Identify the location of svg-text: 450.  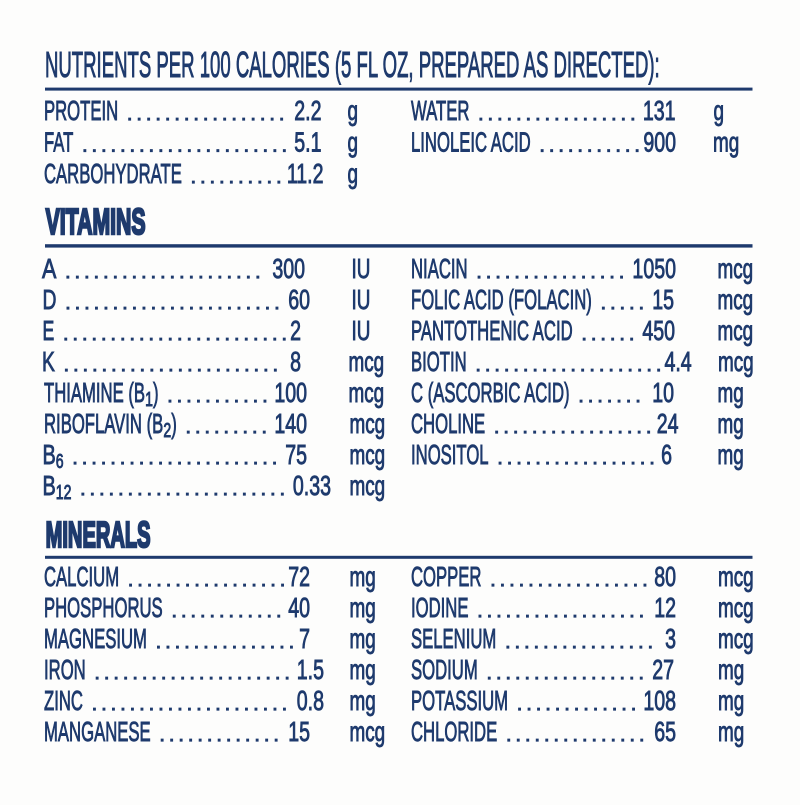
(658, 331).